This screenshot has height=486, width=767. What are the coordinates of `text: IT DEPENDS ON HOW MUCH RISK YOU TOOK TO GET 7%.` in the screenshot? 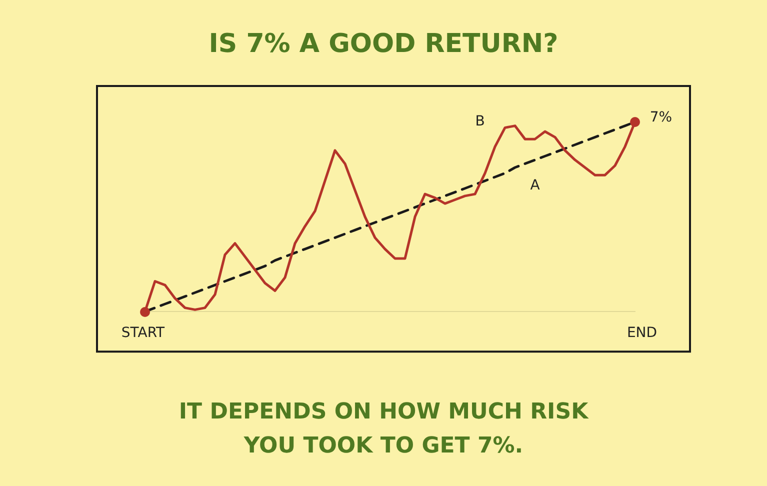 It's located at (384, 429).